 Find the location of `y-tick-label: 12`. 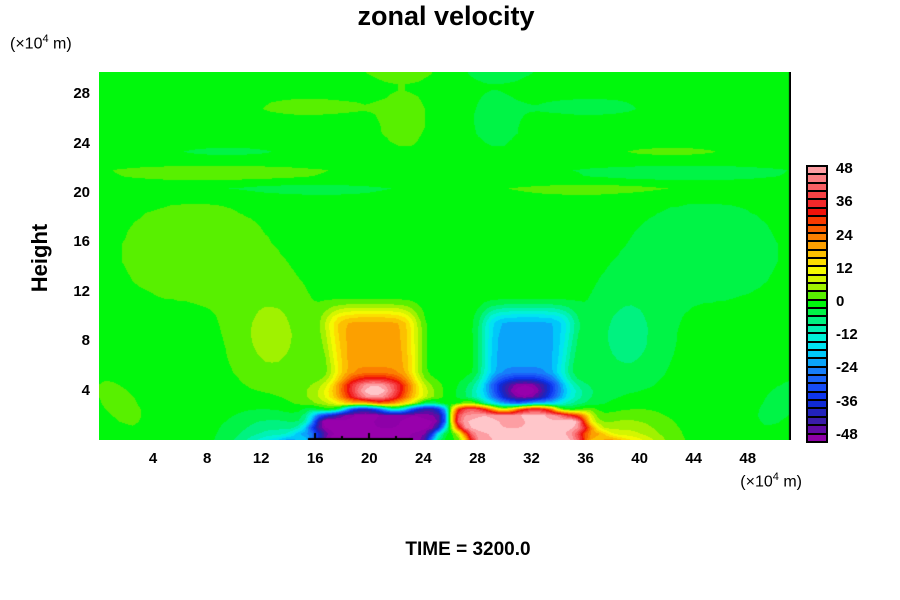

y-tick-label: 12 is located at coordinates (81, 291).